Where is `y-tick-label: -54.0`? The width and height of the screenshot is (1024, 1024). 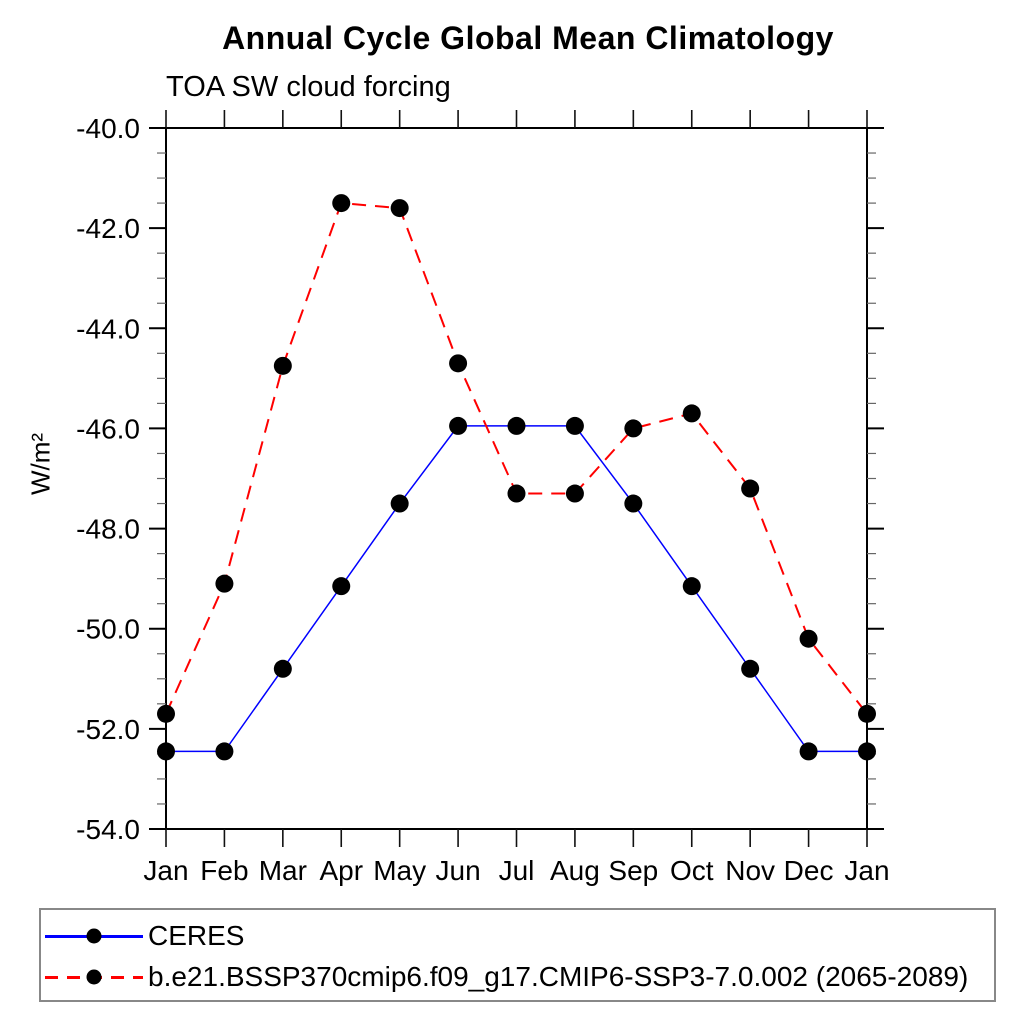
y-tick-label: -54.0 is located at coordinates (108, 829).